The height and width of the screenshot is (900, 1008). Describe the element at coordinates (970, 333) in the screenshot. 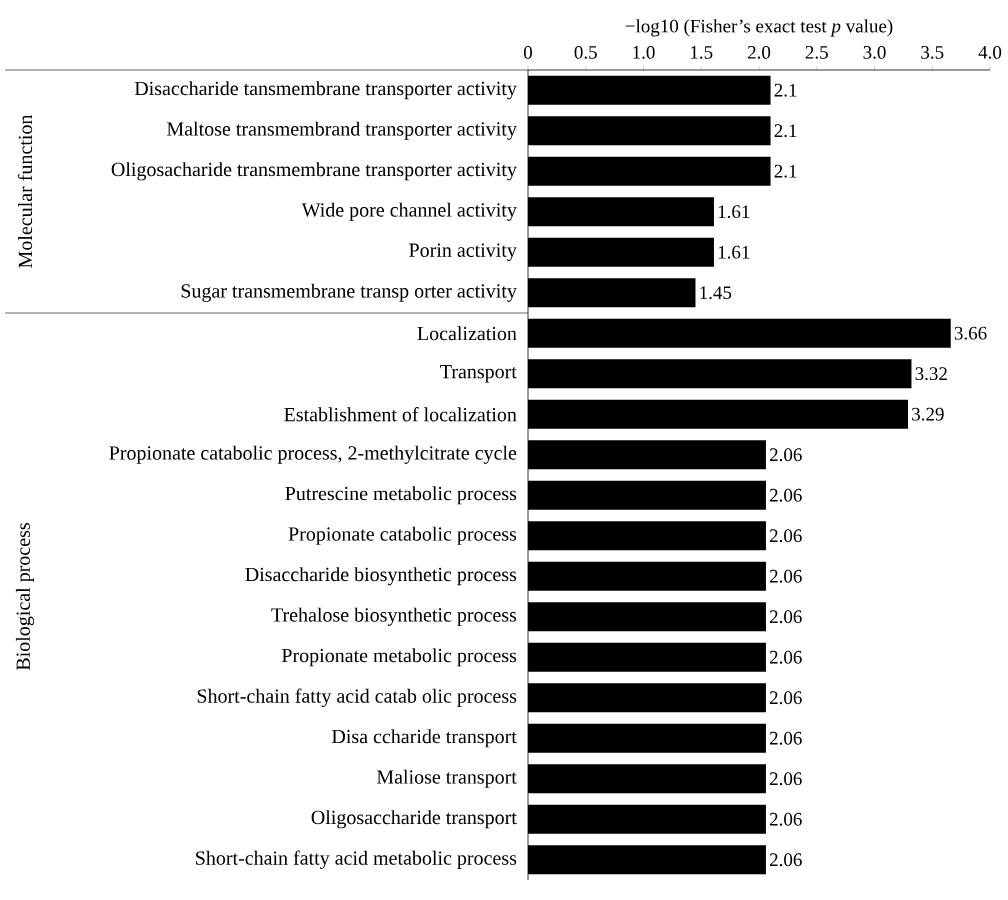

I see `data-label: 3.66` at that location.